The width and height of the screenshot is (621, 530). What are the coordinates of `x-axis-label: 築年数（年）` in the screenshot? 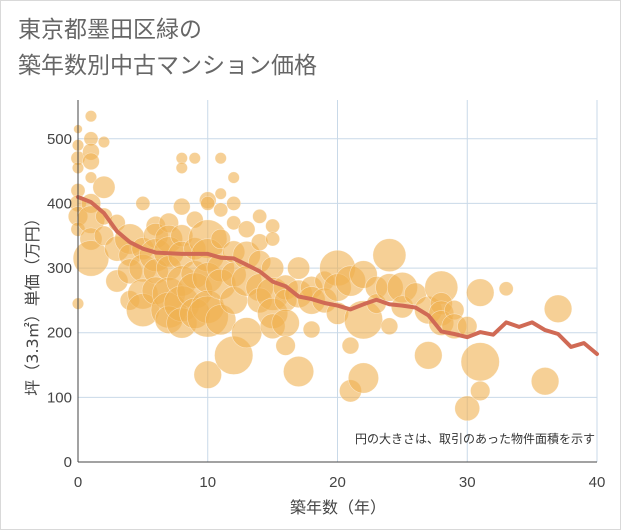 It's located at (338, 507).